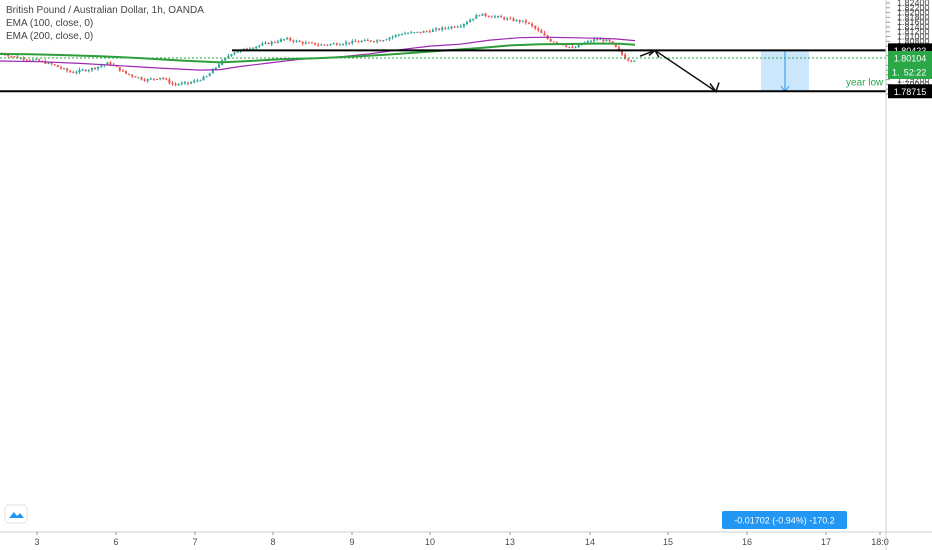 The width and height of the screenshot is (932, 550). What do you see at coordinates (910, 57) in the screenshot?
I see `current-price-tag-bg` at bounding box center [910, 57].